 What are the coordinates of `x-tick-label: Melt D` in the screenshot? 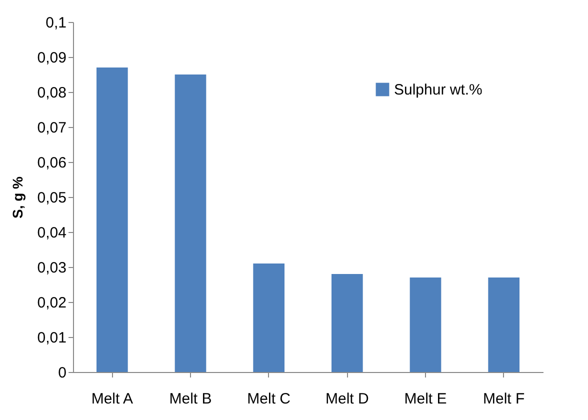 It's located at (347, 399).